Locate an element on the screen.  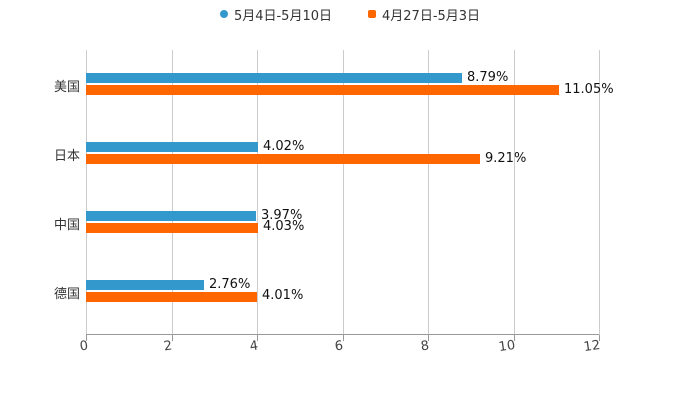
bar-china-week-apr27 is located at coordinates (172, 228).